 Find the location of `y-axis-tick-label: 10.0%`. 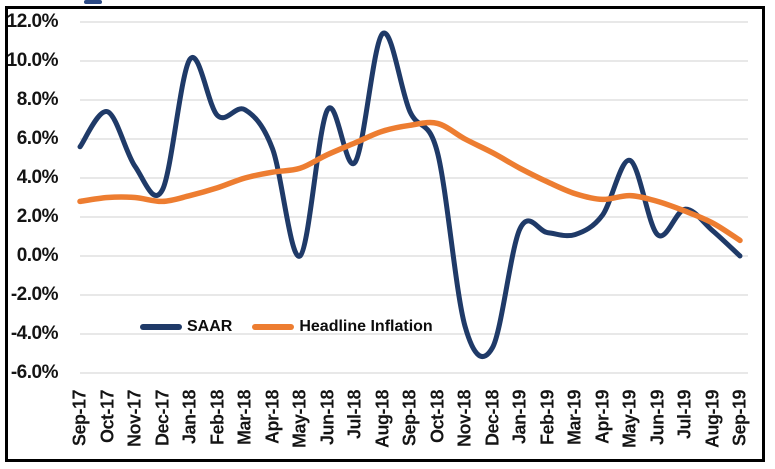

y-axis-tick-label: 10.0% is located at coordinates (32, 60).